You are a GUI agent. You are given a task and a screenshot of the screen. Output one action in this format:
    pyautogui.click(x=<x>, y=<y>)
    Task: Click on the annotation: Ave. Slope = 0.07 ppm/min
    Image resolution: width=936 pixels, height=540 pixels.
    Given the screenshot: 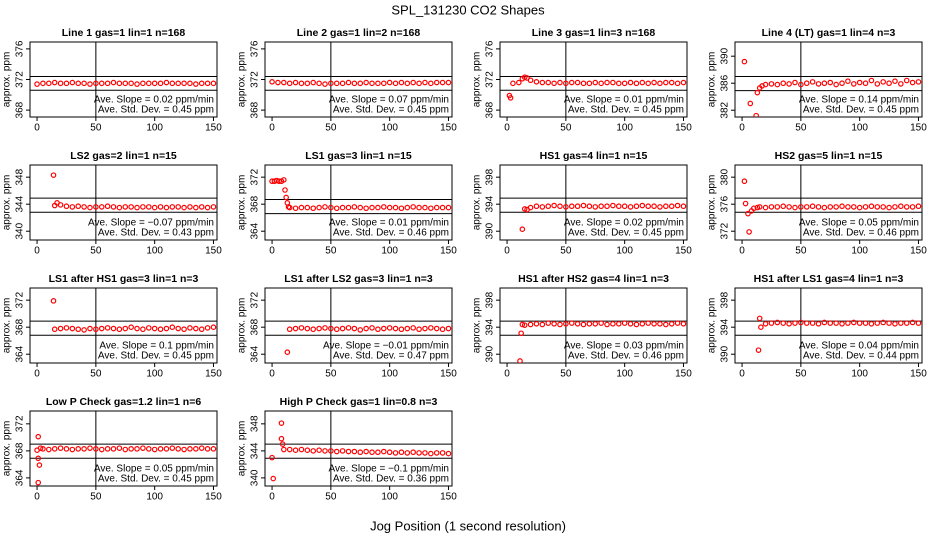 What is the action you would take?
    pyautogui.click(x=389, y=100)
    